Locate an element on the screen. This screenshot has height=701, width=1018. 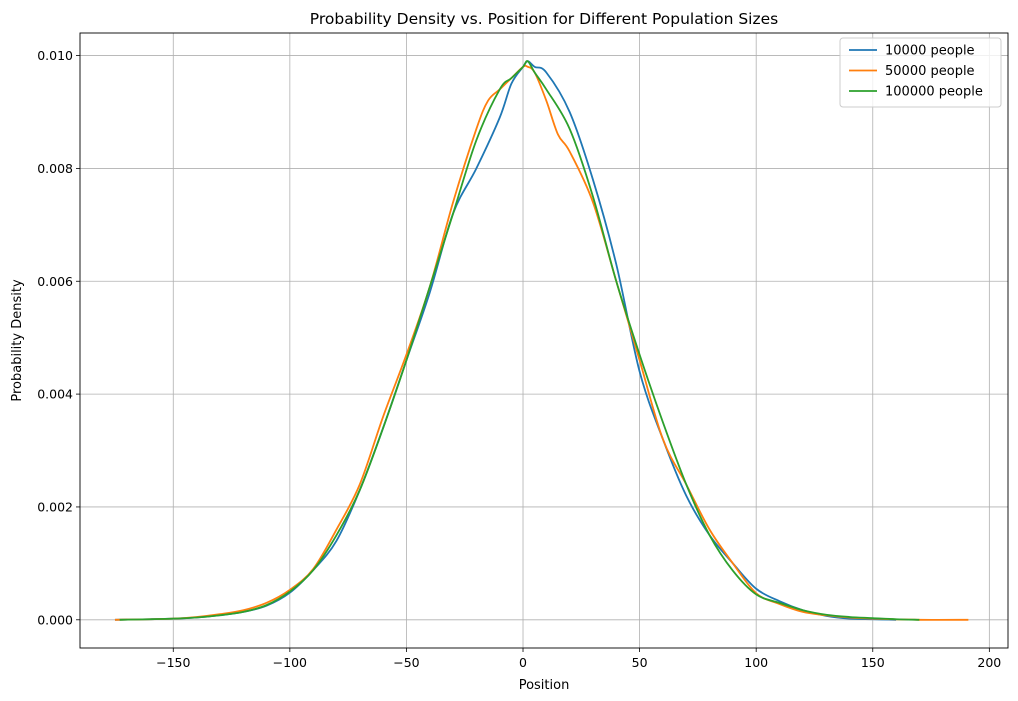
x-tick-label: 50 is located at coordinates (640, 662).